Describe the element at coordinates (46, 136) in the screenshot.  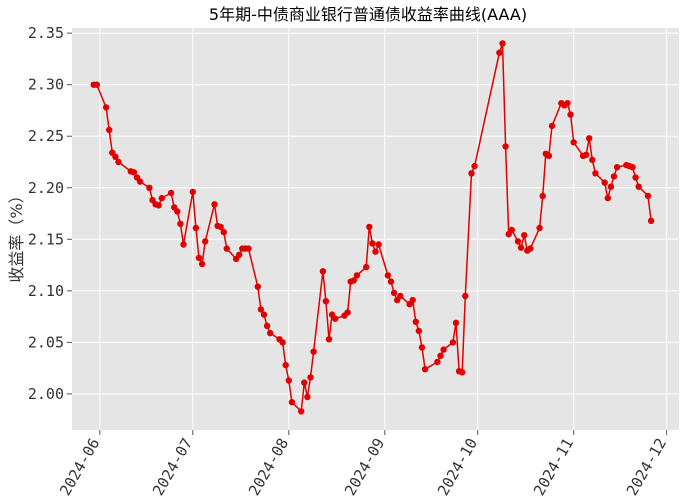
I see `y-tick-label: 2.25` at that location.